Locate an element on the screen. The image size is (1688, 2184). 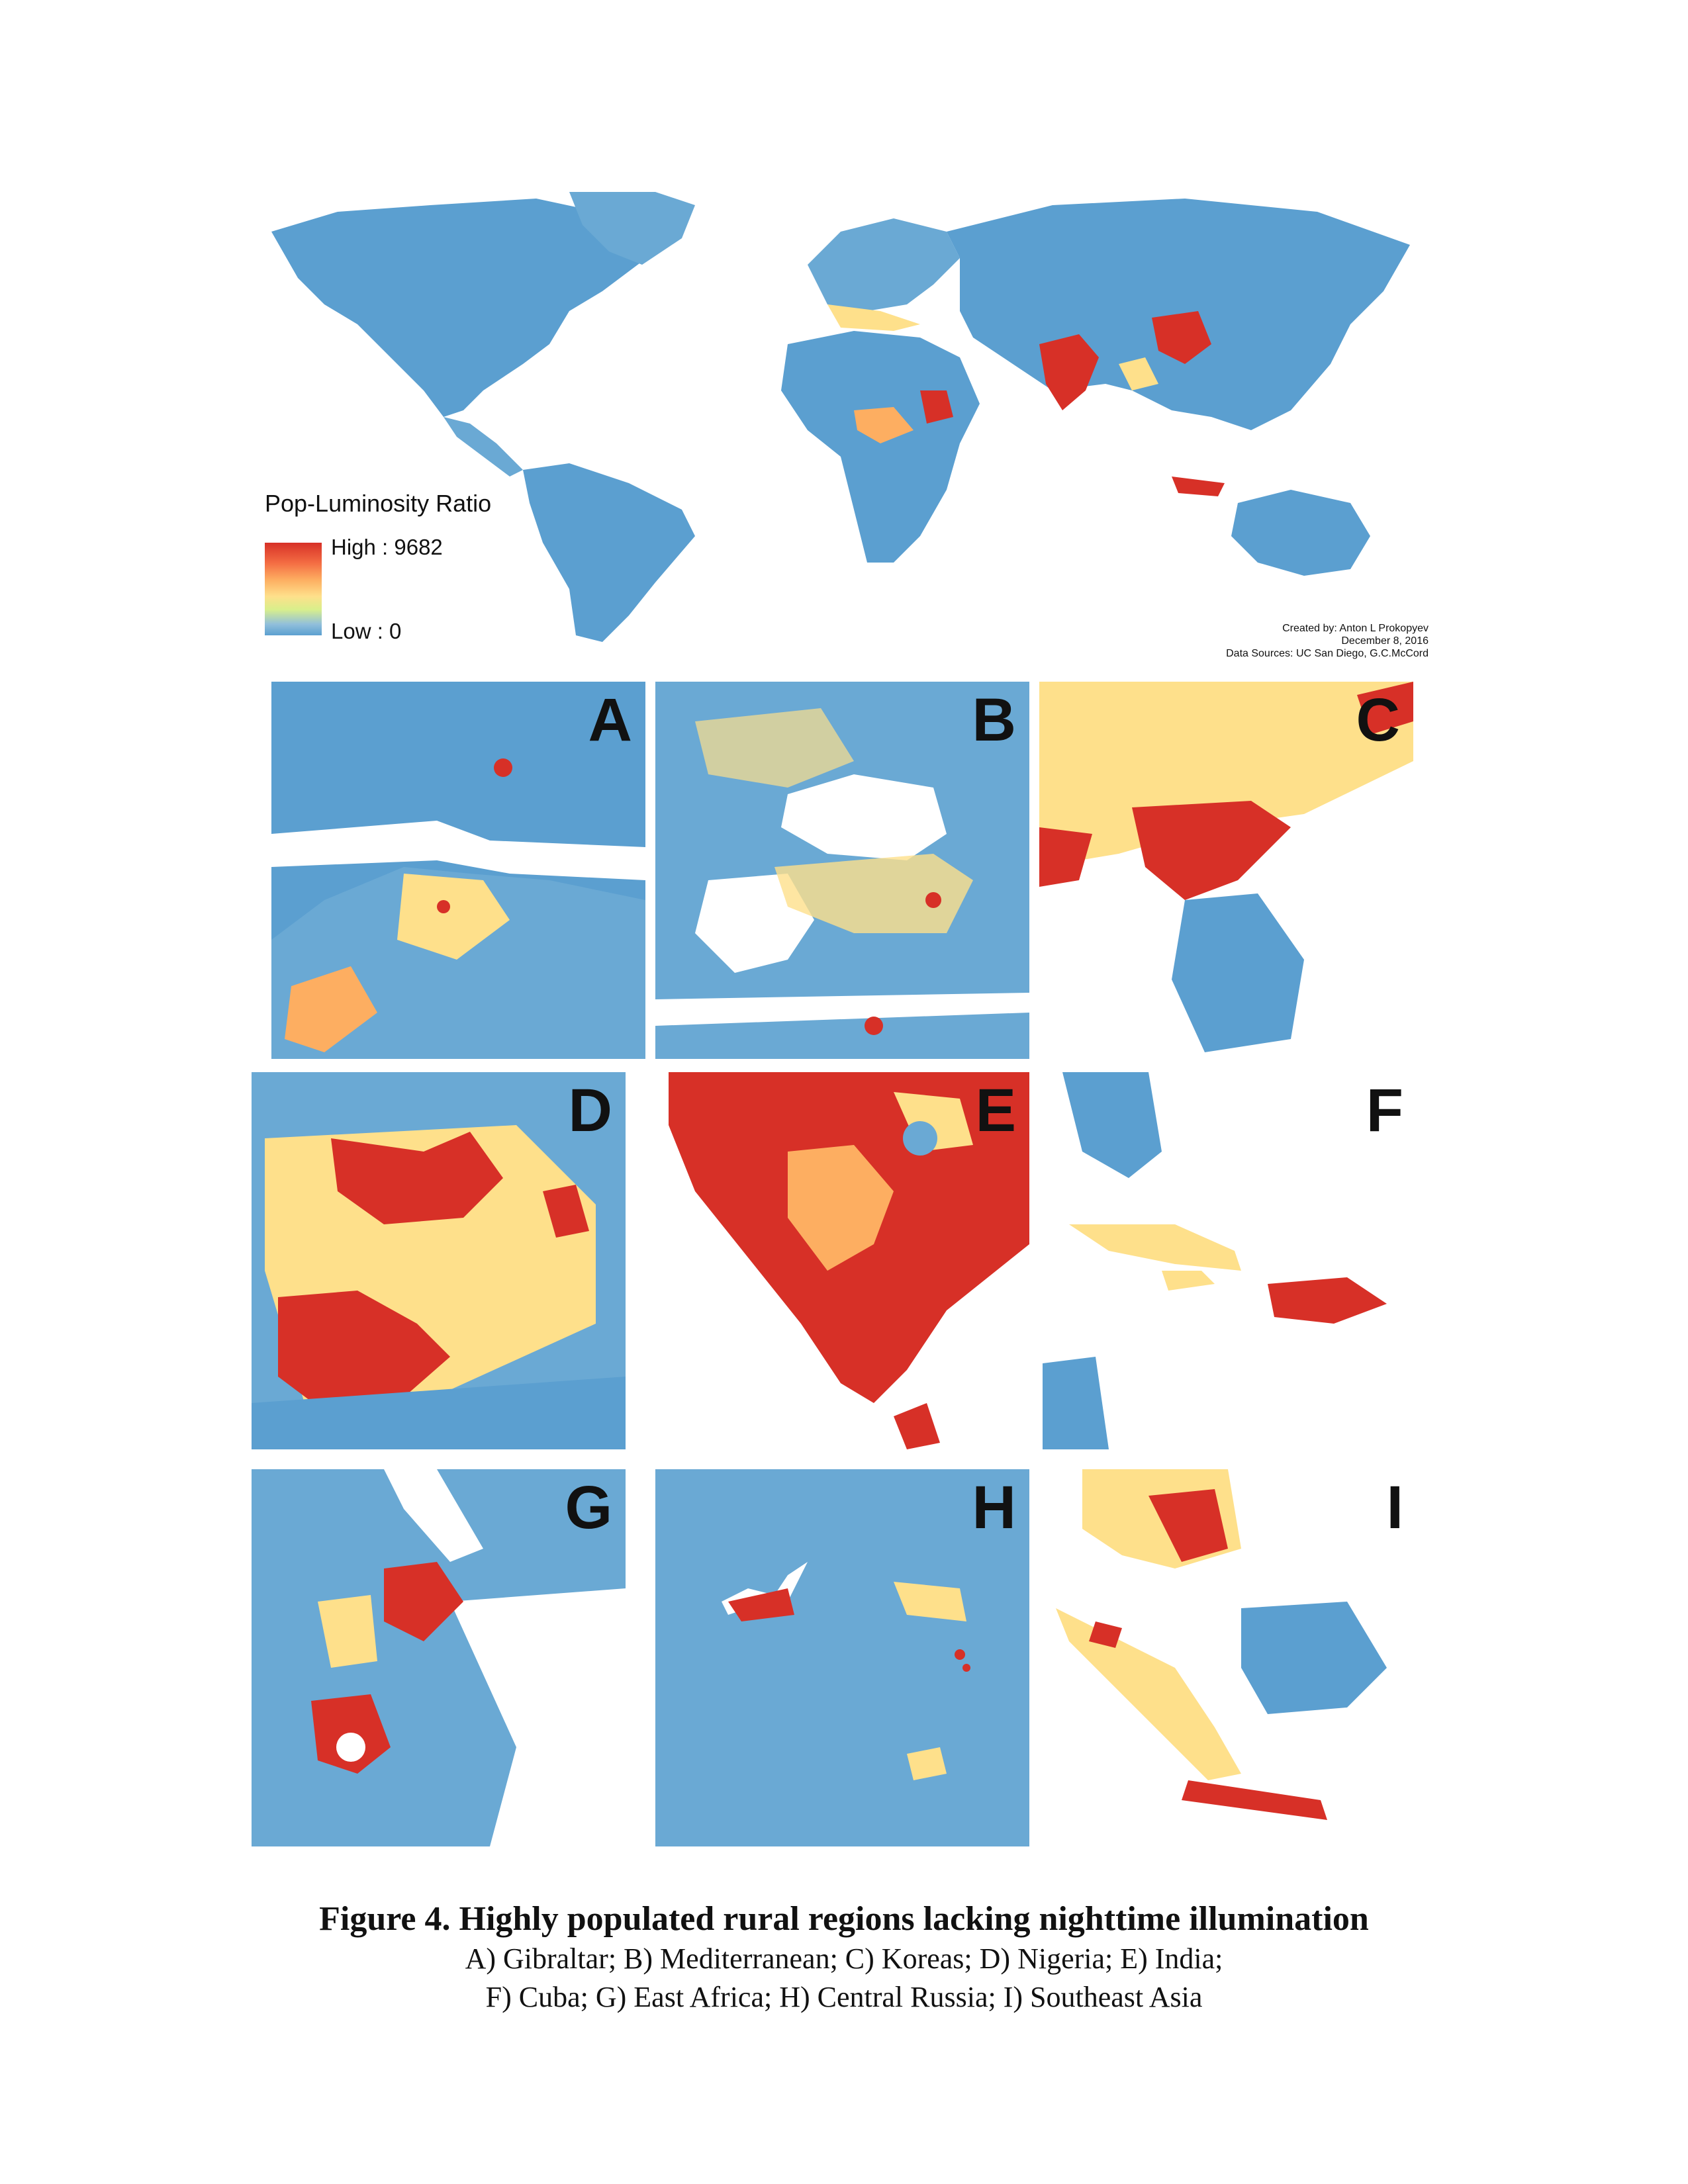
panel-h-central-russia: H is located at coordinates (842, 1658).